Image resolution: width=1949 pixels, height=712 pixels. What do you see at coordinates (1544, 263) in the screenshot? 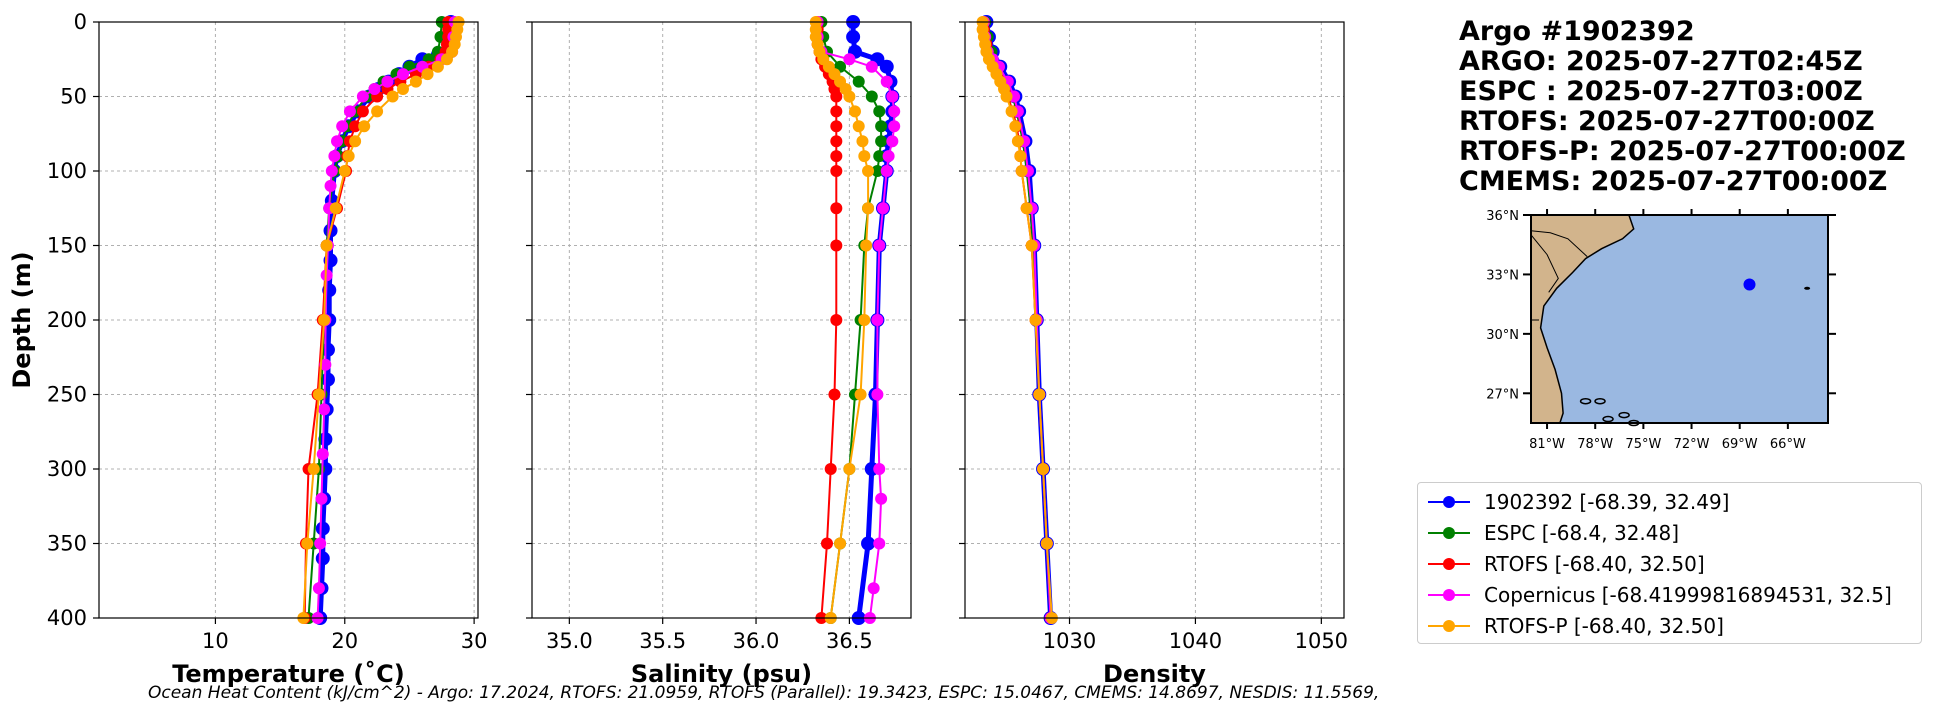
I see `state-border` at bounding box center [1544, 263].